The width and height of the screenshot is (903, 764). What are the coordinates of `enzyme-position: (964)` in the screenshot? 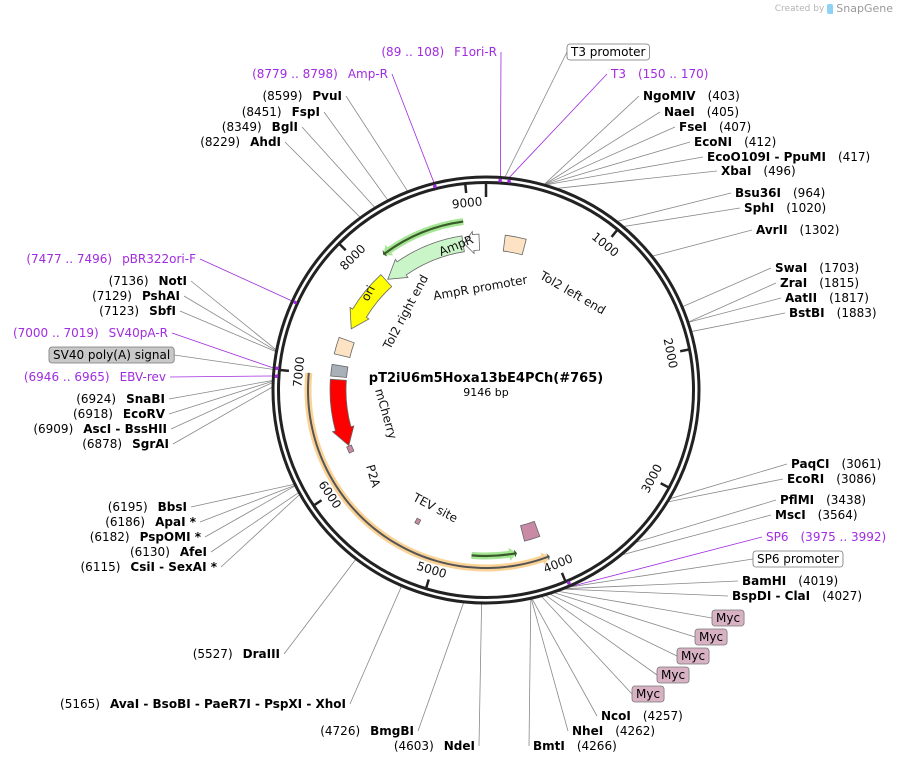 It's located at (809, 193).